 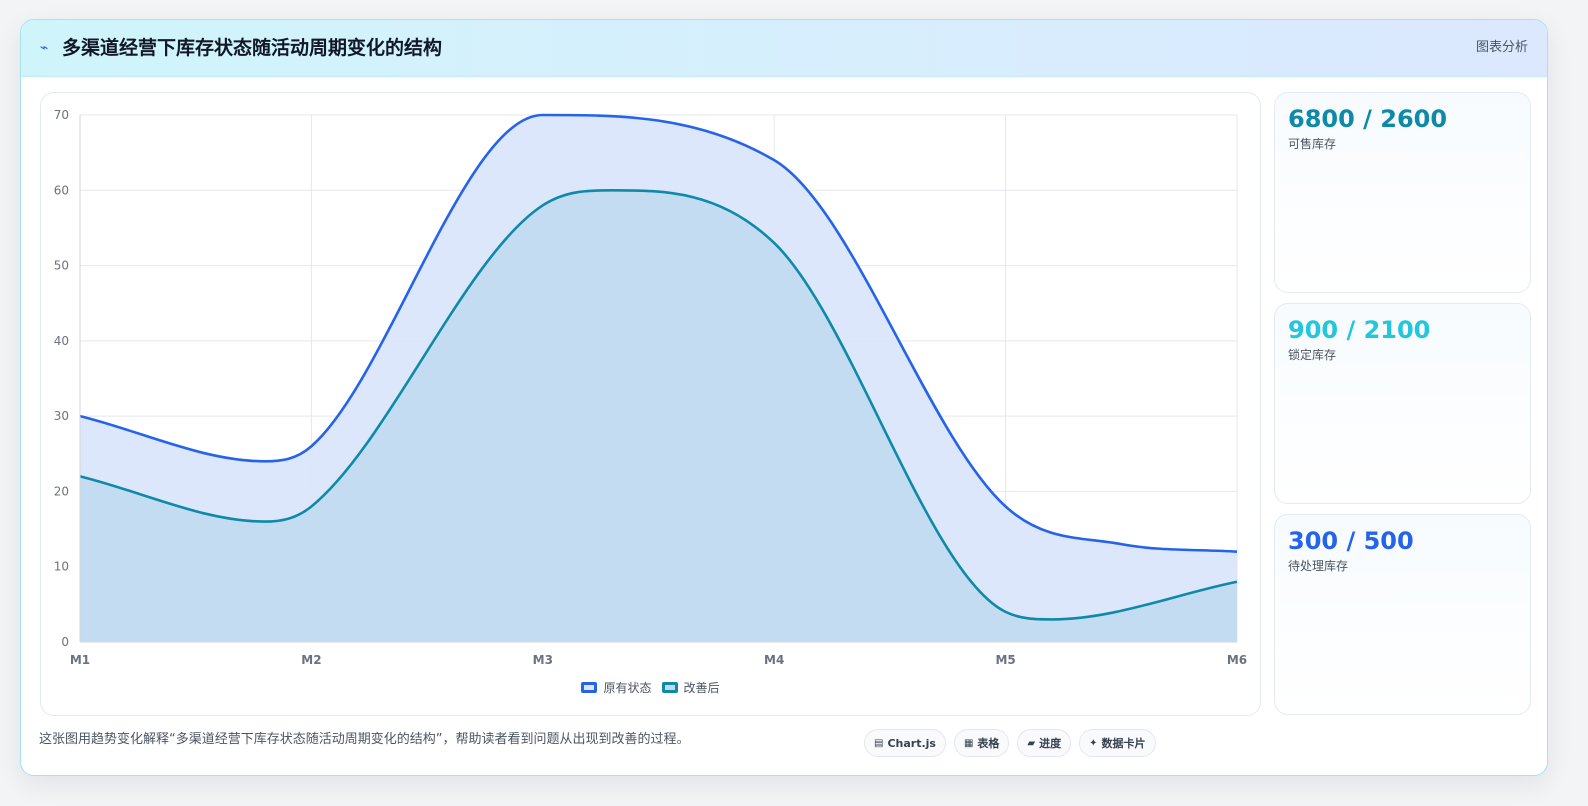 I want to click on stat-card-locked: 900 / 2100 锁定库存, so click(x=1402, y=403).